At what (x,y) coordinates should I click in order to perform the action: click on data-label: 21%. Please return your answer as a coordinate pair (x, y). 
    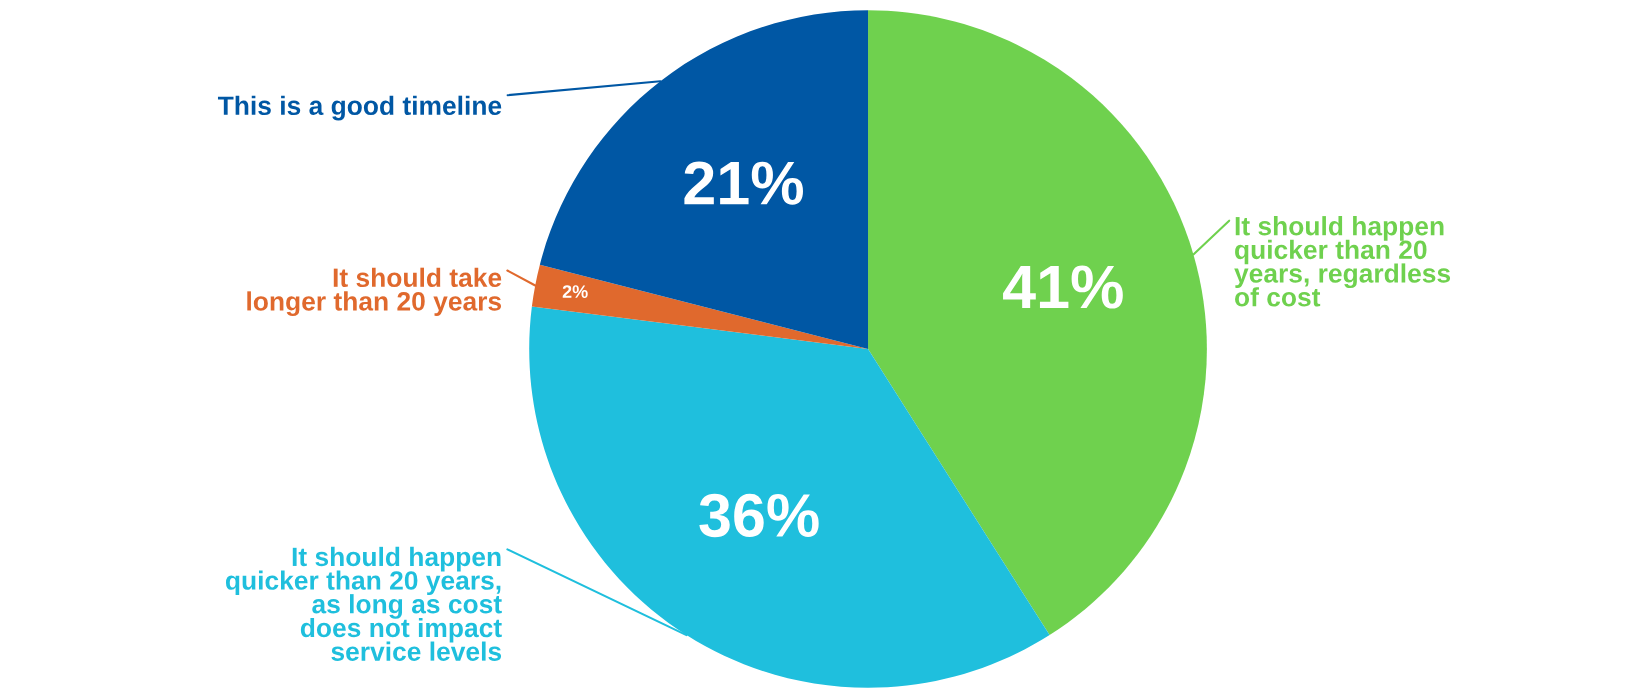
    Looking at the image, I should click on (743, 183).